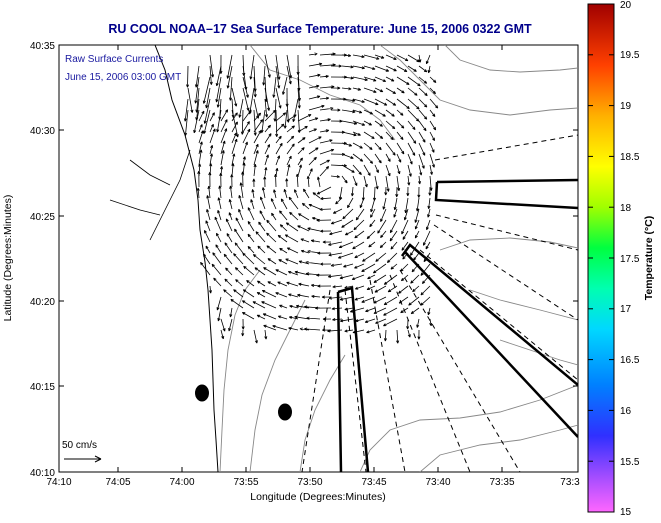  What do you see at coordinates (117, 482) in the screenshot?
I see `x-tick-label: 74:05` at bounding box center [117, 482].